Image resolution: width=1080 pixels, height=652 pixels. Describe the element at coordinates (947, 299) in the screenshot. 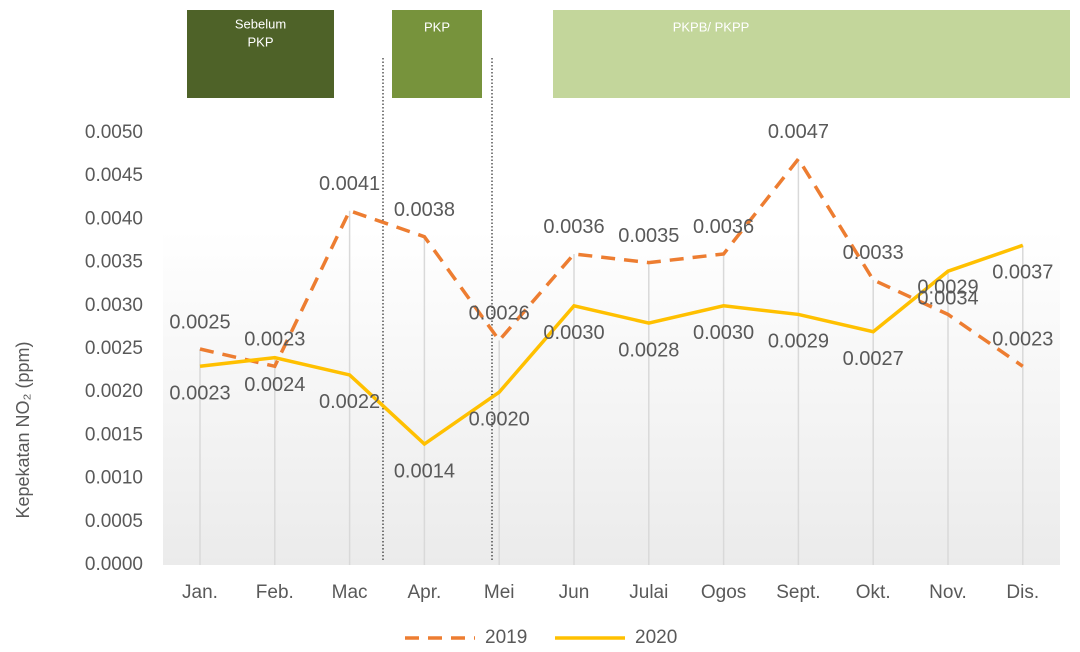

I see `data-label: 0.0034` at that location.